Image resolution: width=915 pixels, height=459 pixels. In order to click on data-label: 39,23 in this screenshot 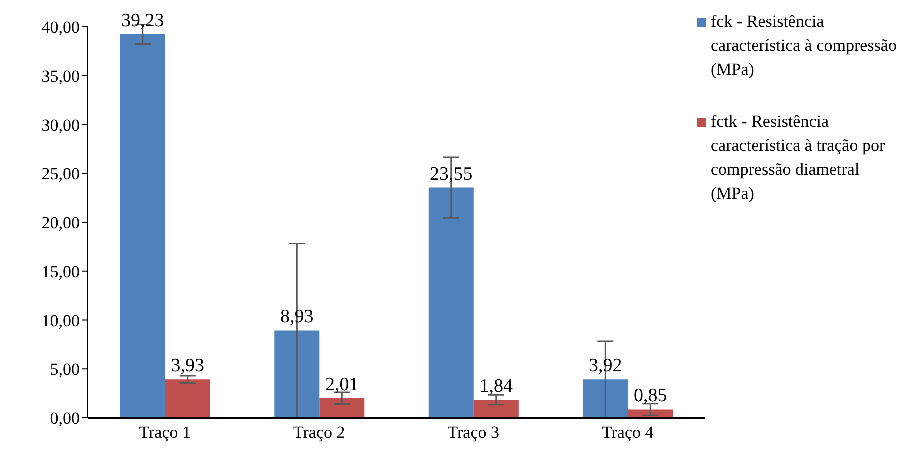, I will do `click(143, 21)`.